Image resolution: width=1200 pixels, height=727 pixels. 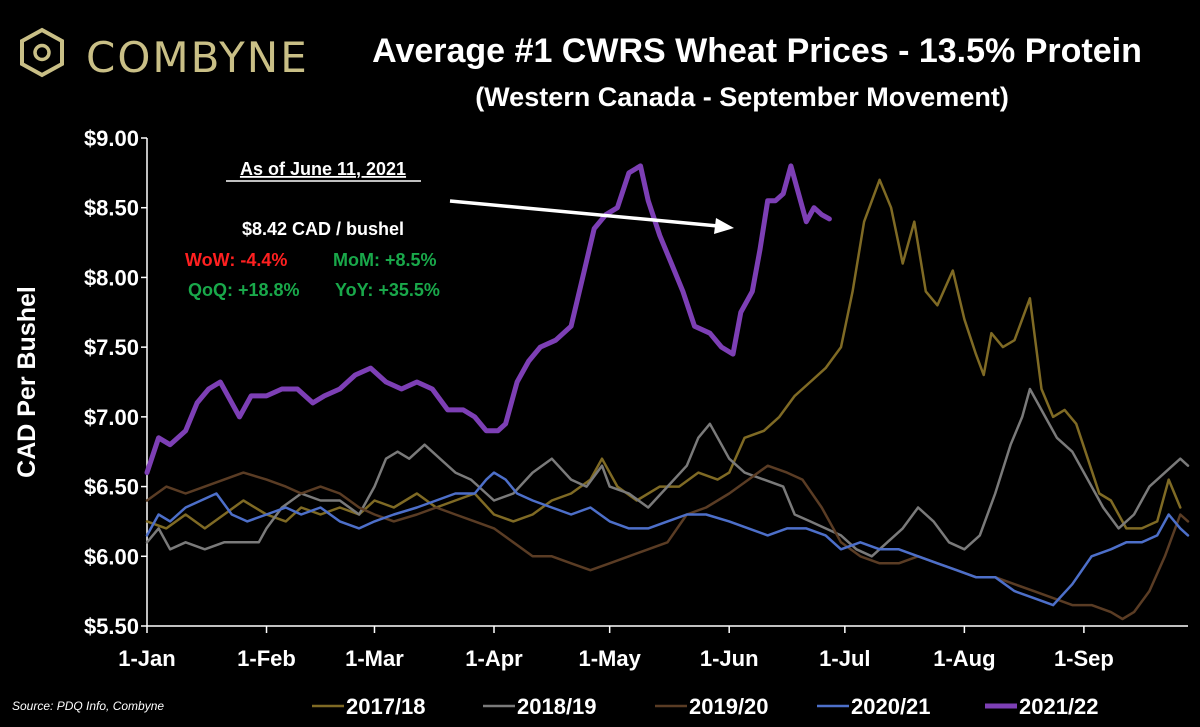 I want to click on logo-hexagon-icon, so click(x=42, y=52).